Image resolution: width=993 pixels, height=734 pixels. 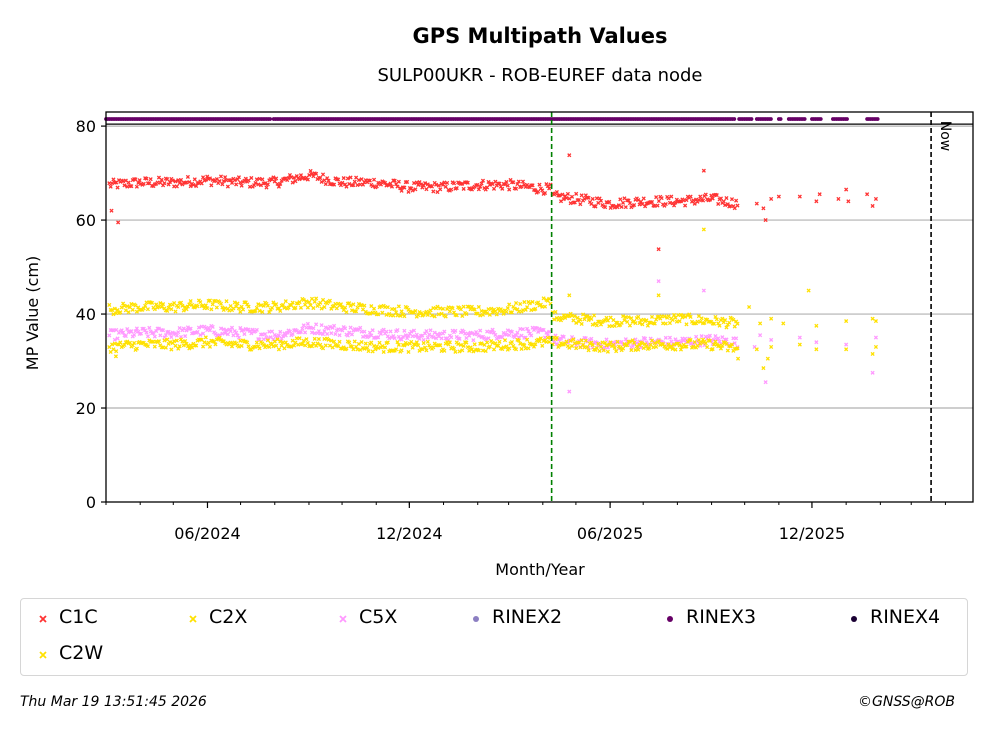 I want to click on point-c2w-outlier, so click(x=738, y=358).